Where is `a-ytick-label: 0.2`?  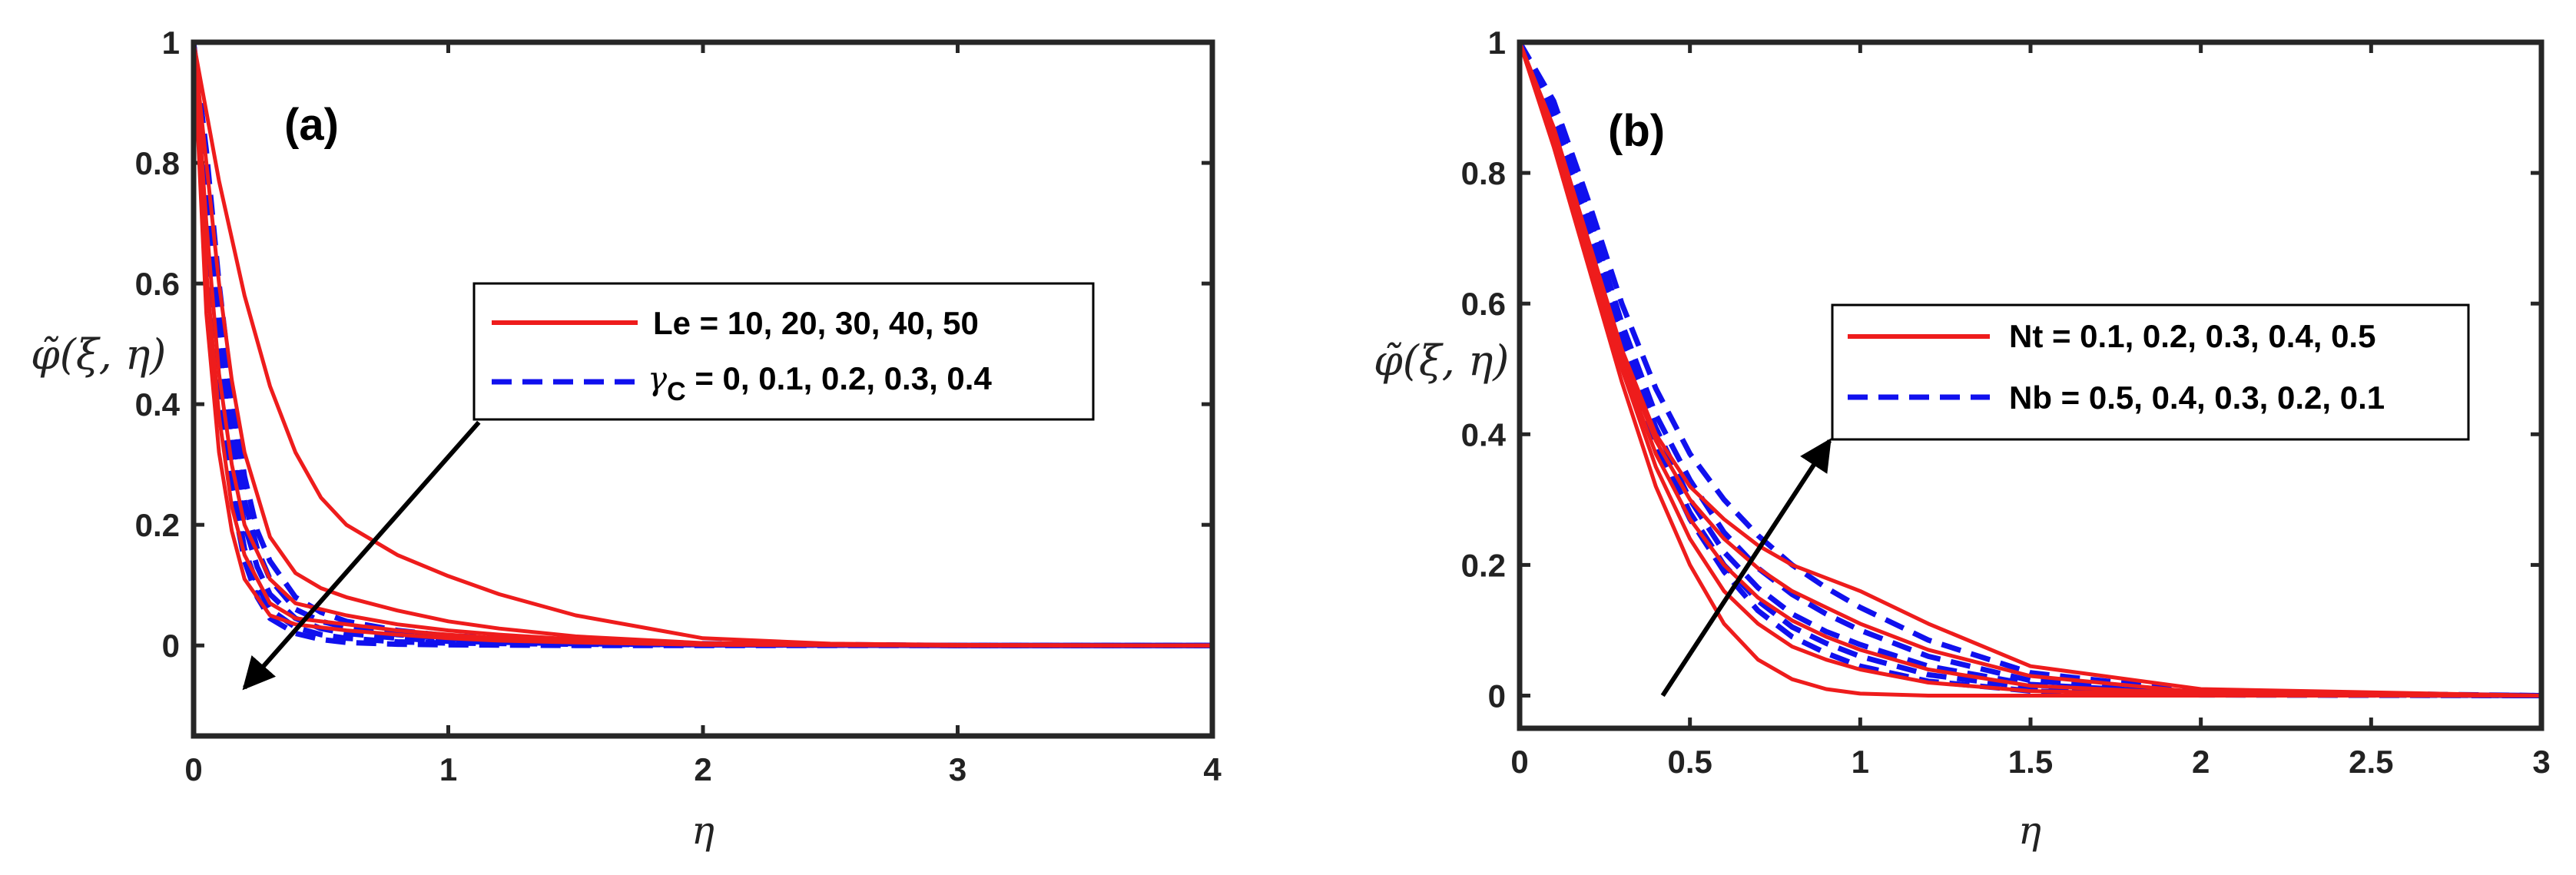
a-ytick-label: 0.2 is located at coordinates (157, 525).